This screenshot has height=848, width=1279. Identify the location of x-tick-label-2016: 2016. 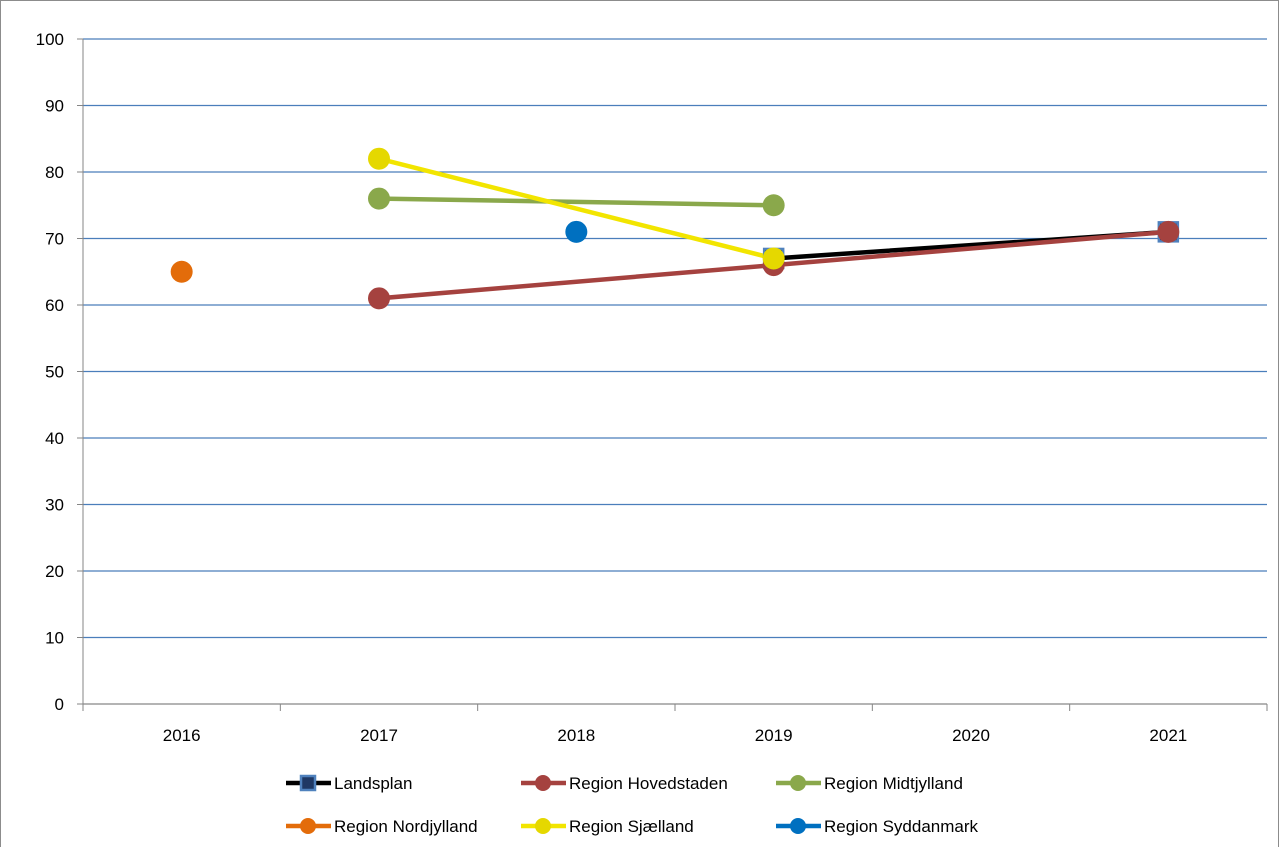
(182, 735).